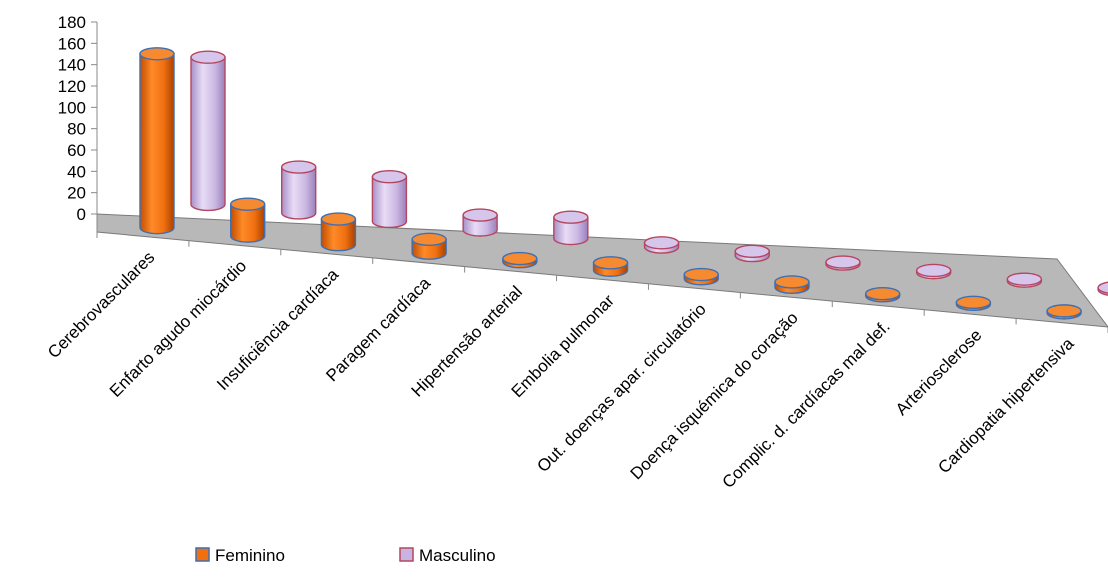 The height and width of the screenshot is (580, 1108). What do you see at coordinates (378, 329) in the screenshot?
I see `x-tick-label-paragem-cardiaca: Paragem cardíaca` at bounding box center [378, 329].